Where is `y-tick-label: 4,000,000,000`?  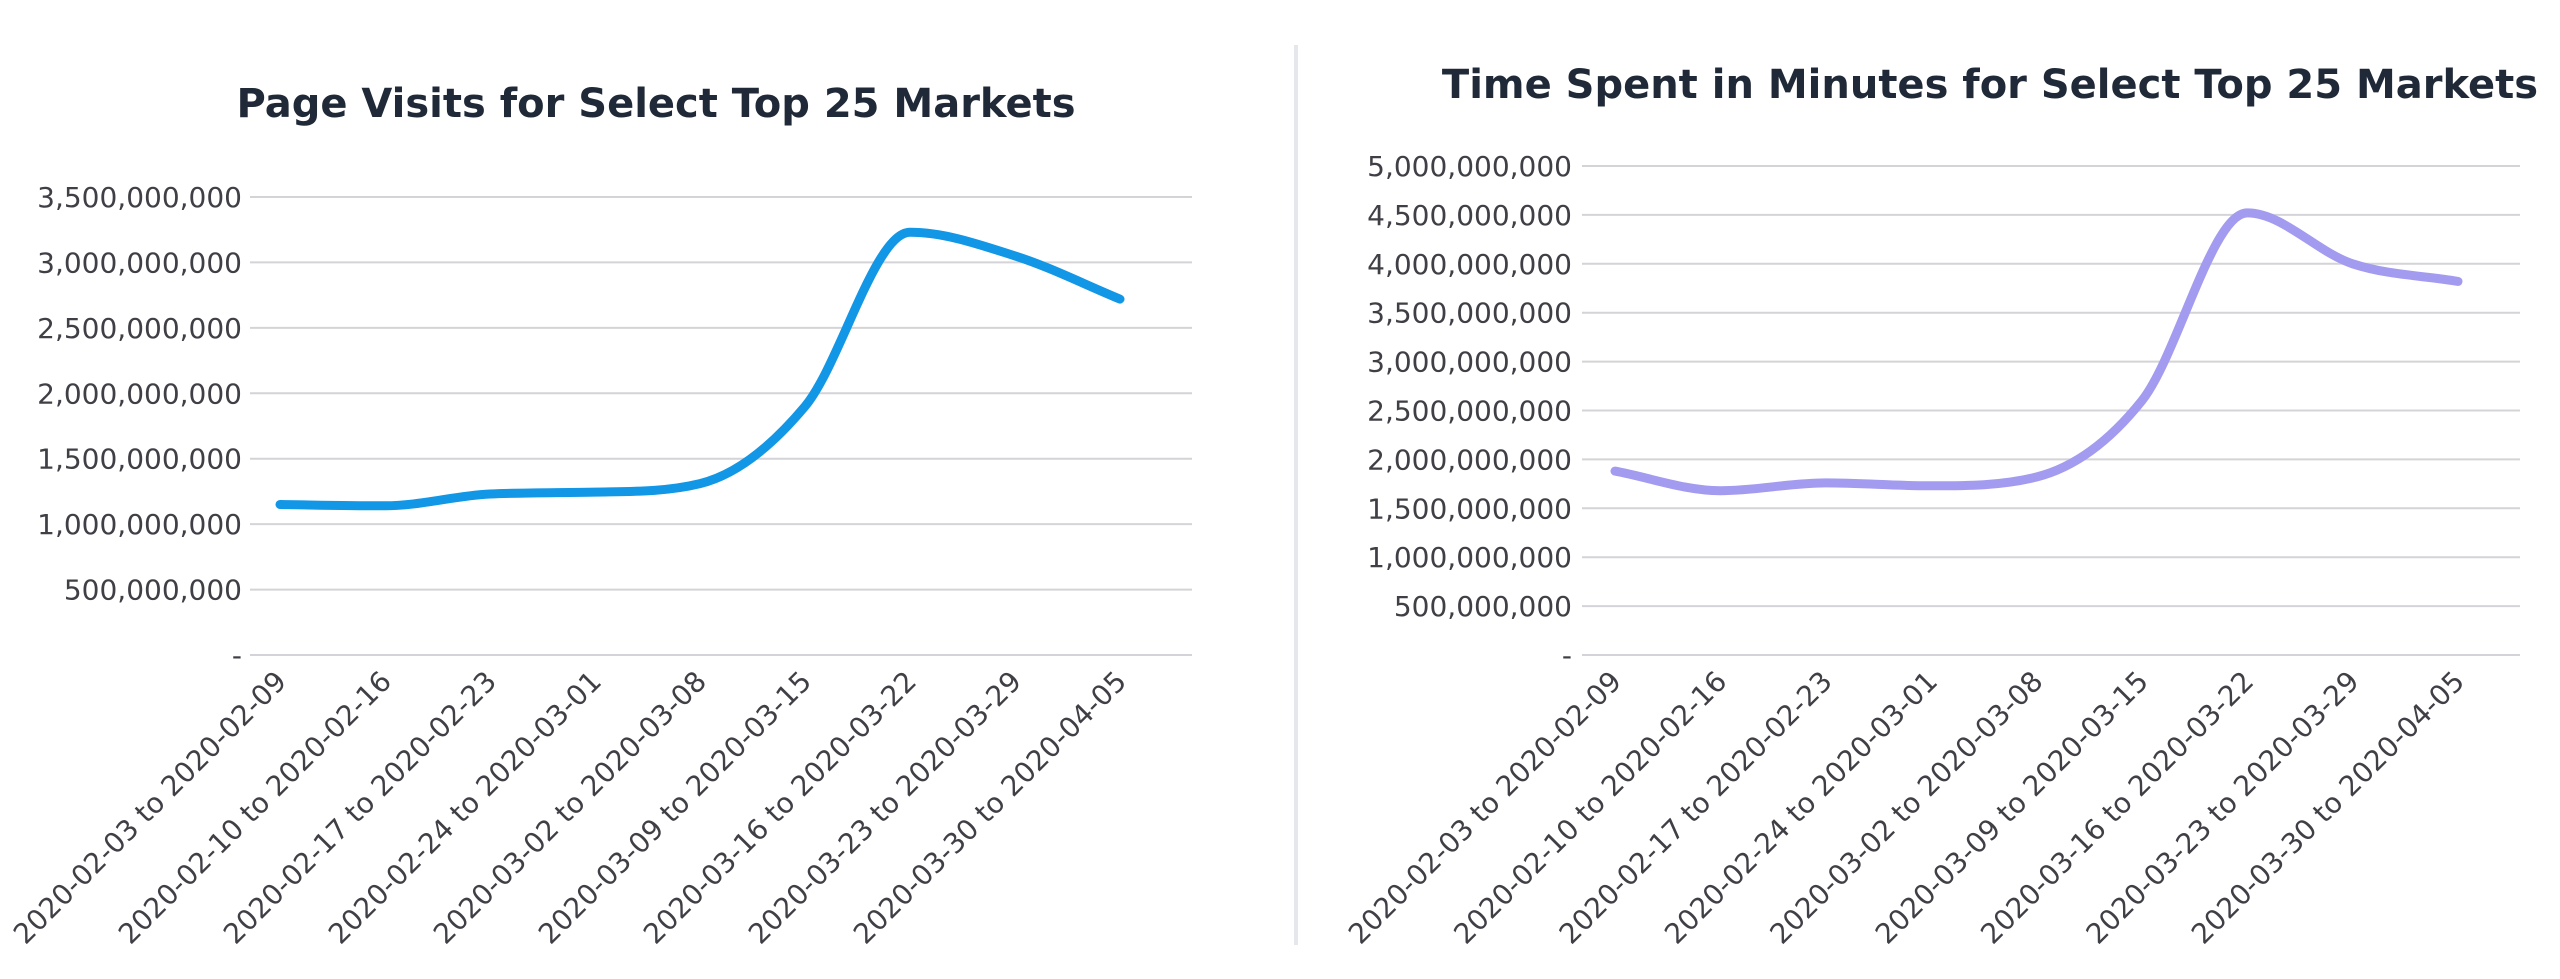 y-tick-label: 4,000,000,000 is located at coordinates (1469, 264).